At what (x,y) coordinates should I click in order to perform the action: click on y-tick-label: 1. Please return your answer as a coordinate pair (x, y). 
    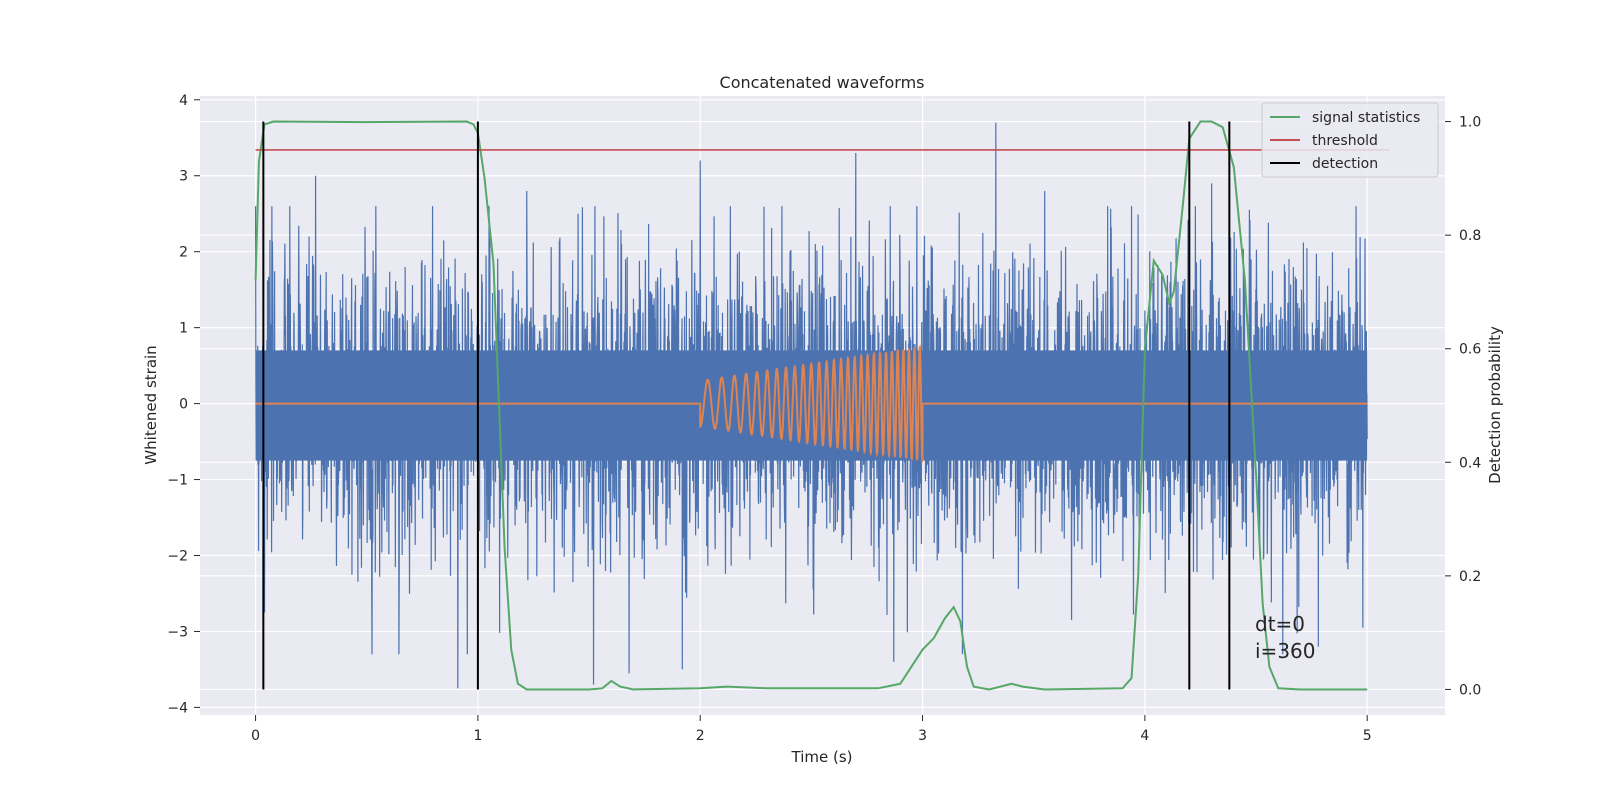
    Looking at the image, I should click on (183, 329).